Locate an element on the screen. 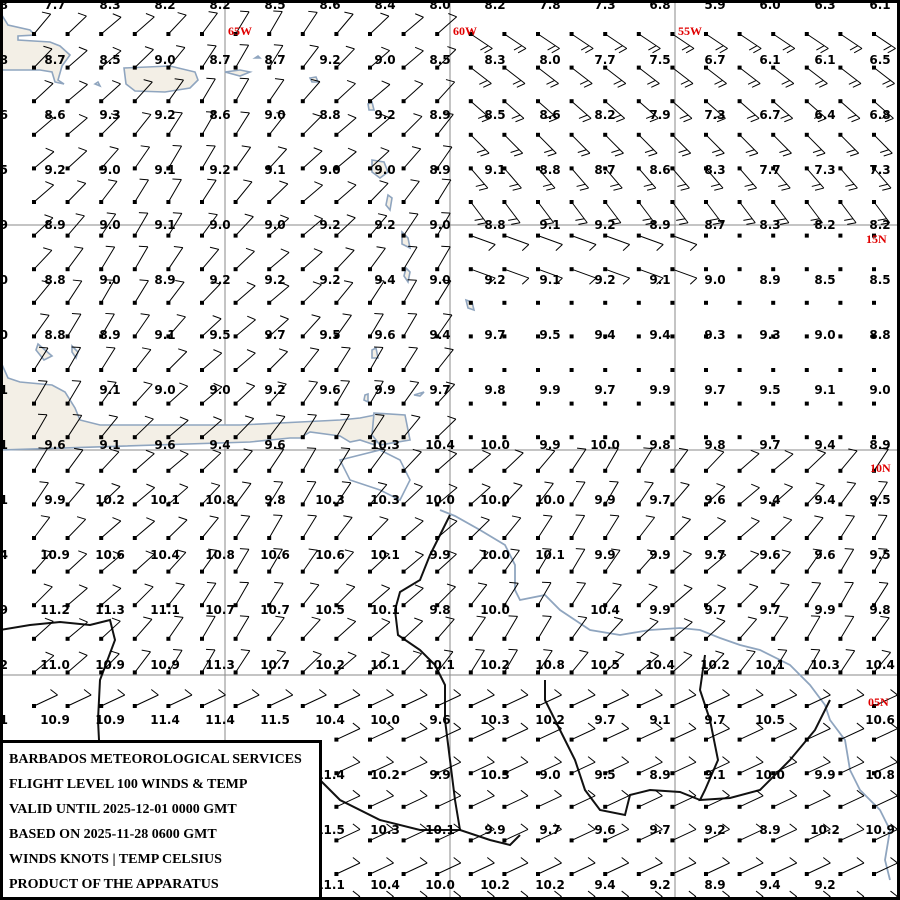  temperature-value: 9.9 is located at coordinates (550, 445).